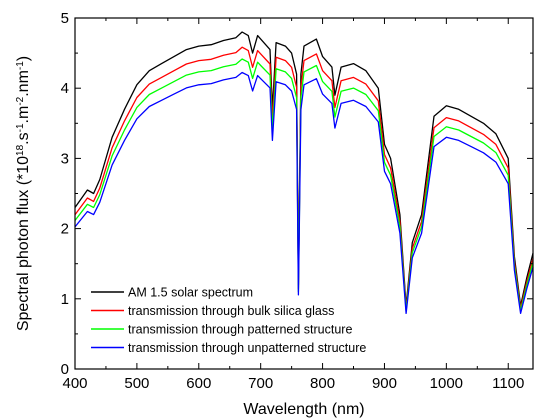 The height and width of the screenshot is (419, 535). What do you see at coordinates (508, 383) in the screenshot?
I see `x-tick-label: 1100` at bounding box center [508, 383].